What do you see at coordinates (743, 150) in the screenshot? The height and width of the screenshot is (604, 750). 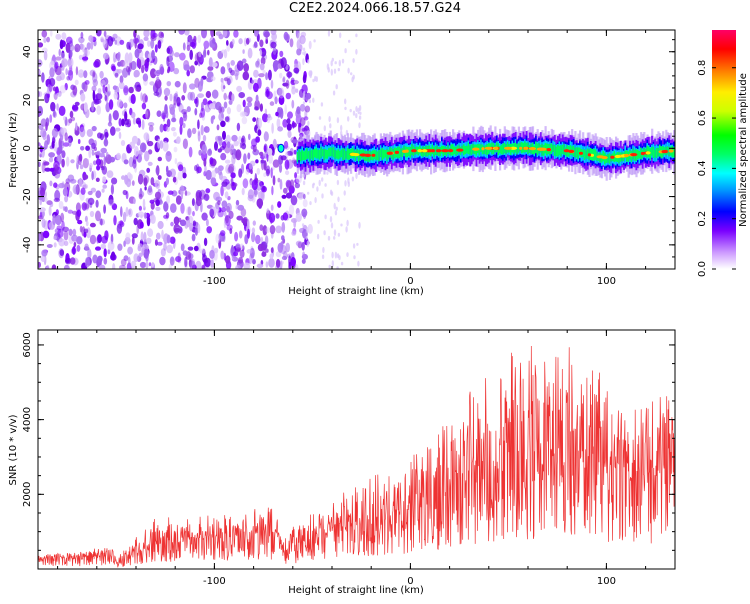 I see `colorbar-label: Normalized spectral amplitude` at bounding box center [743, 150].